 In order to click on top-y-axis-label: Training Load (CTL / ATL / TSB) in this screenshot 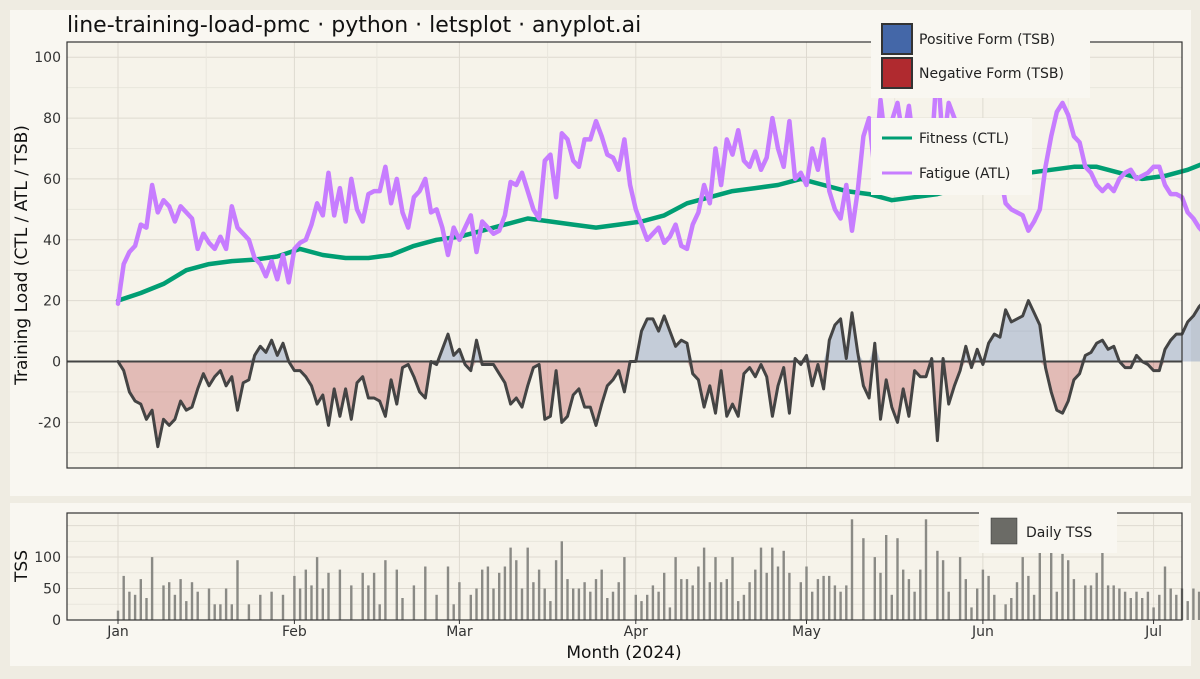, I will do `click(22, 255)`.